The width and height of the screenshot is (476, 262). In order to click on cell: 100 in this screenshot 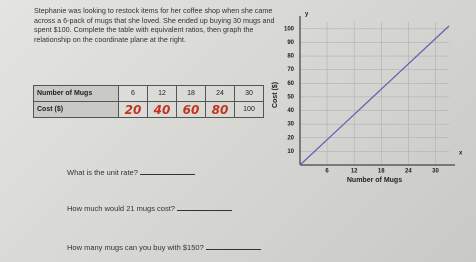, I will do `click(249, 109)`.